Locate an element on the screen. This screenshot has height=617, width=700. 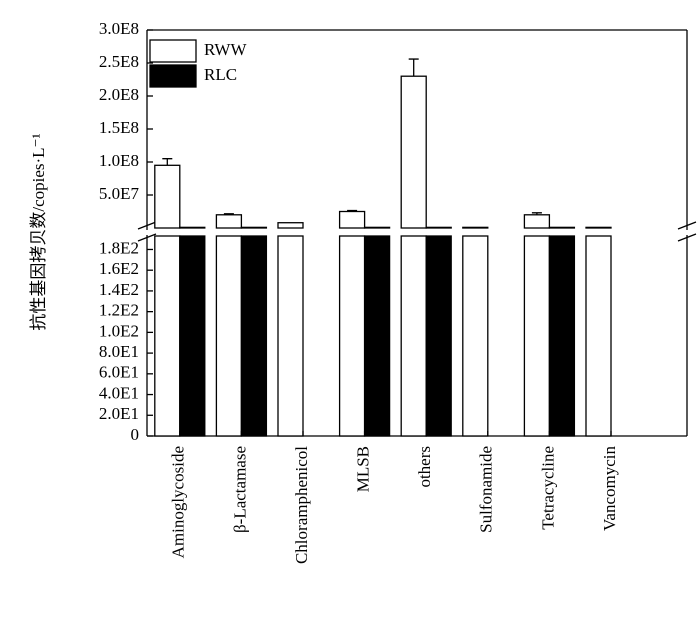
y-tick-label: 1.5E8 is located at coordinates (119, 127).